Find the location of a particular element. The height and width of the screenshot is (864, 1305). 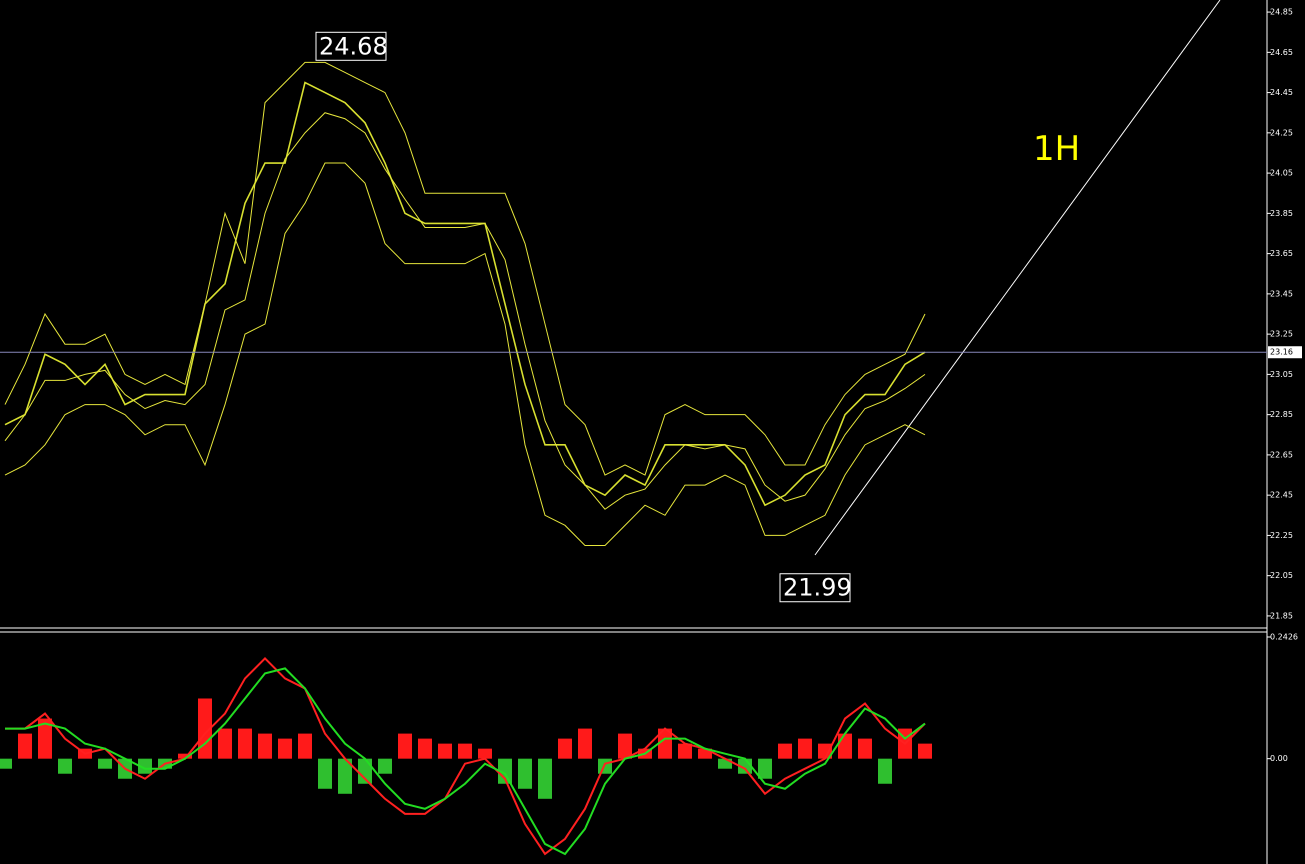

y-tick-label: 23.45 is located at coordinates (1281, 293).